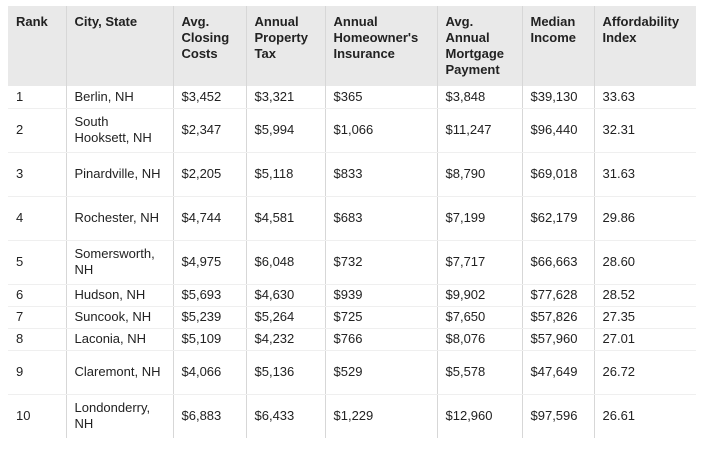 The width and height of the screenshot is (702, 455). What do you see at coordinates (286, 295) in the screenshot?
I see `cell-property-tax: $4,630` at bounding box center [286, 295].